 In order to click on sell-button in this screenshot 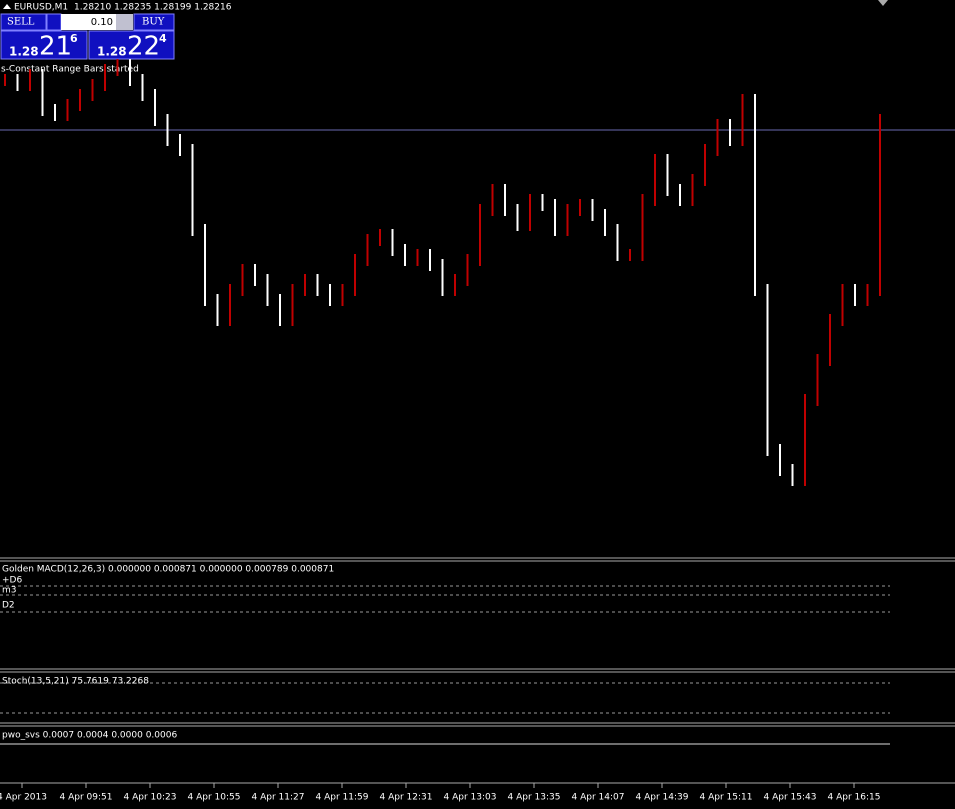, I will do `click(23, 22)`.